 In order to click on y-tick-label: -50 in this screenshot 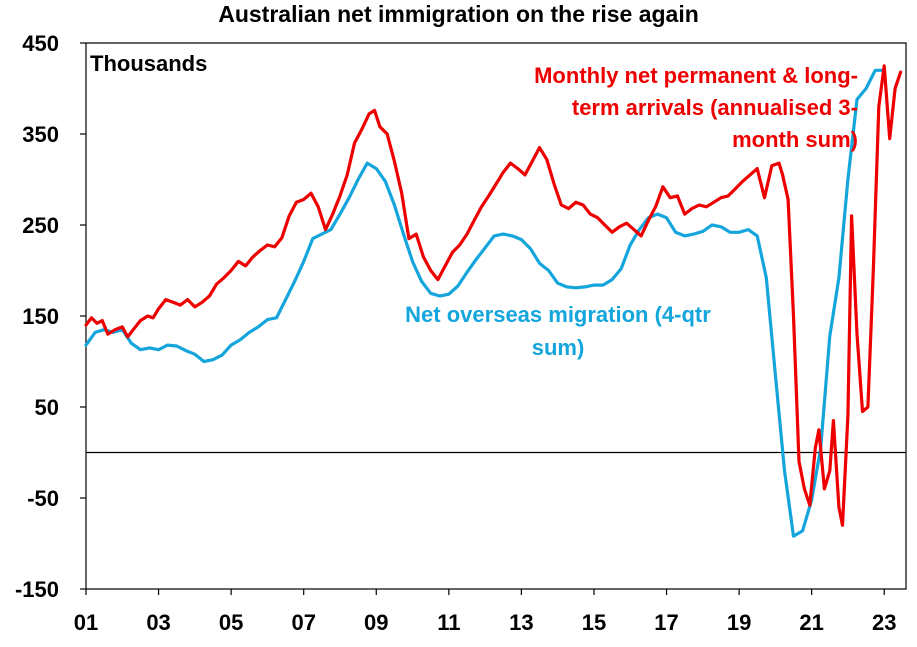, I will do `click(43, 498)`.